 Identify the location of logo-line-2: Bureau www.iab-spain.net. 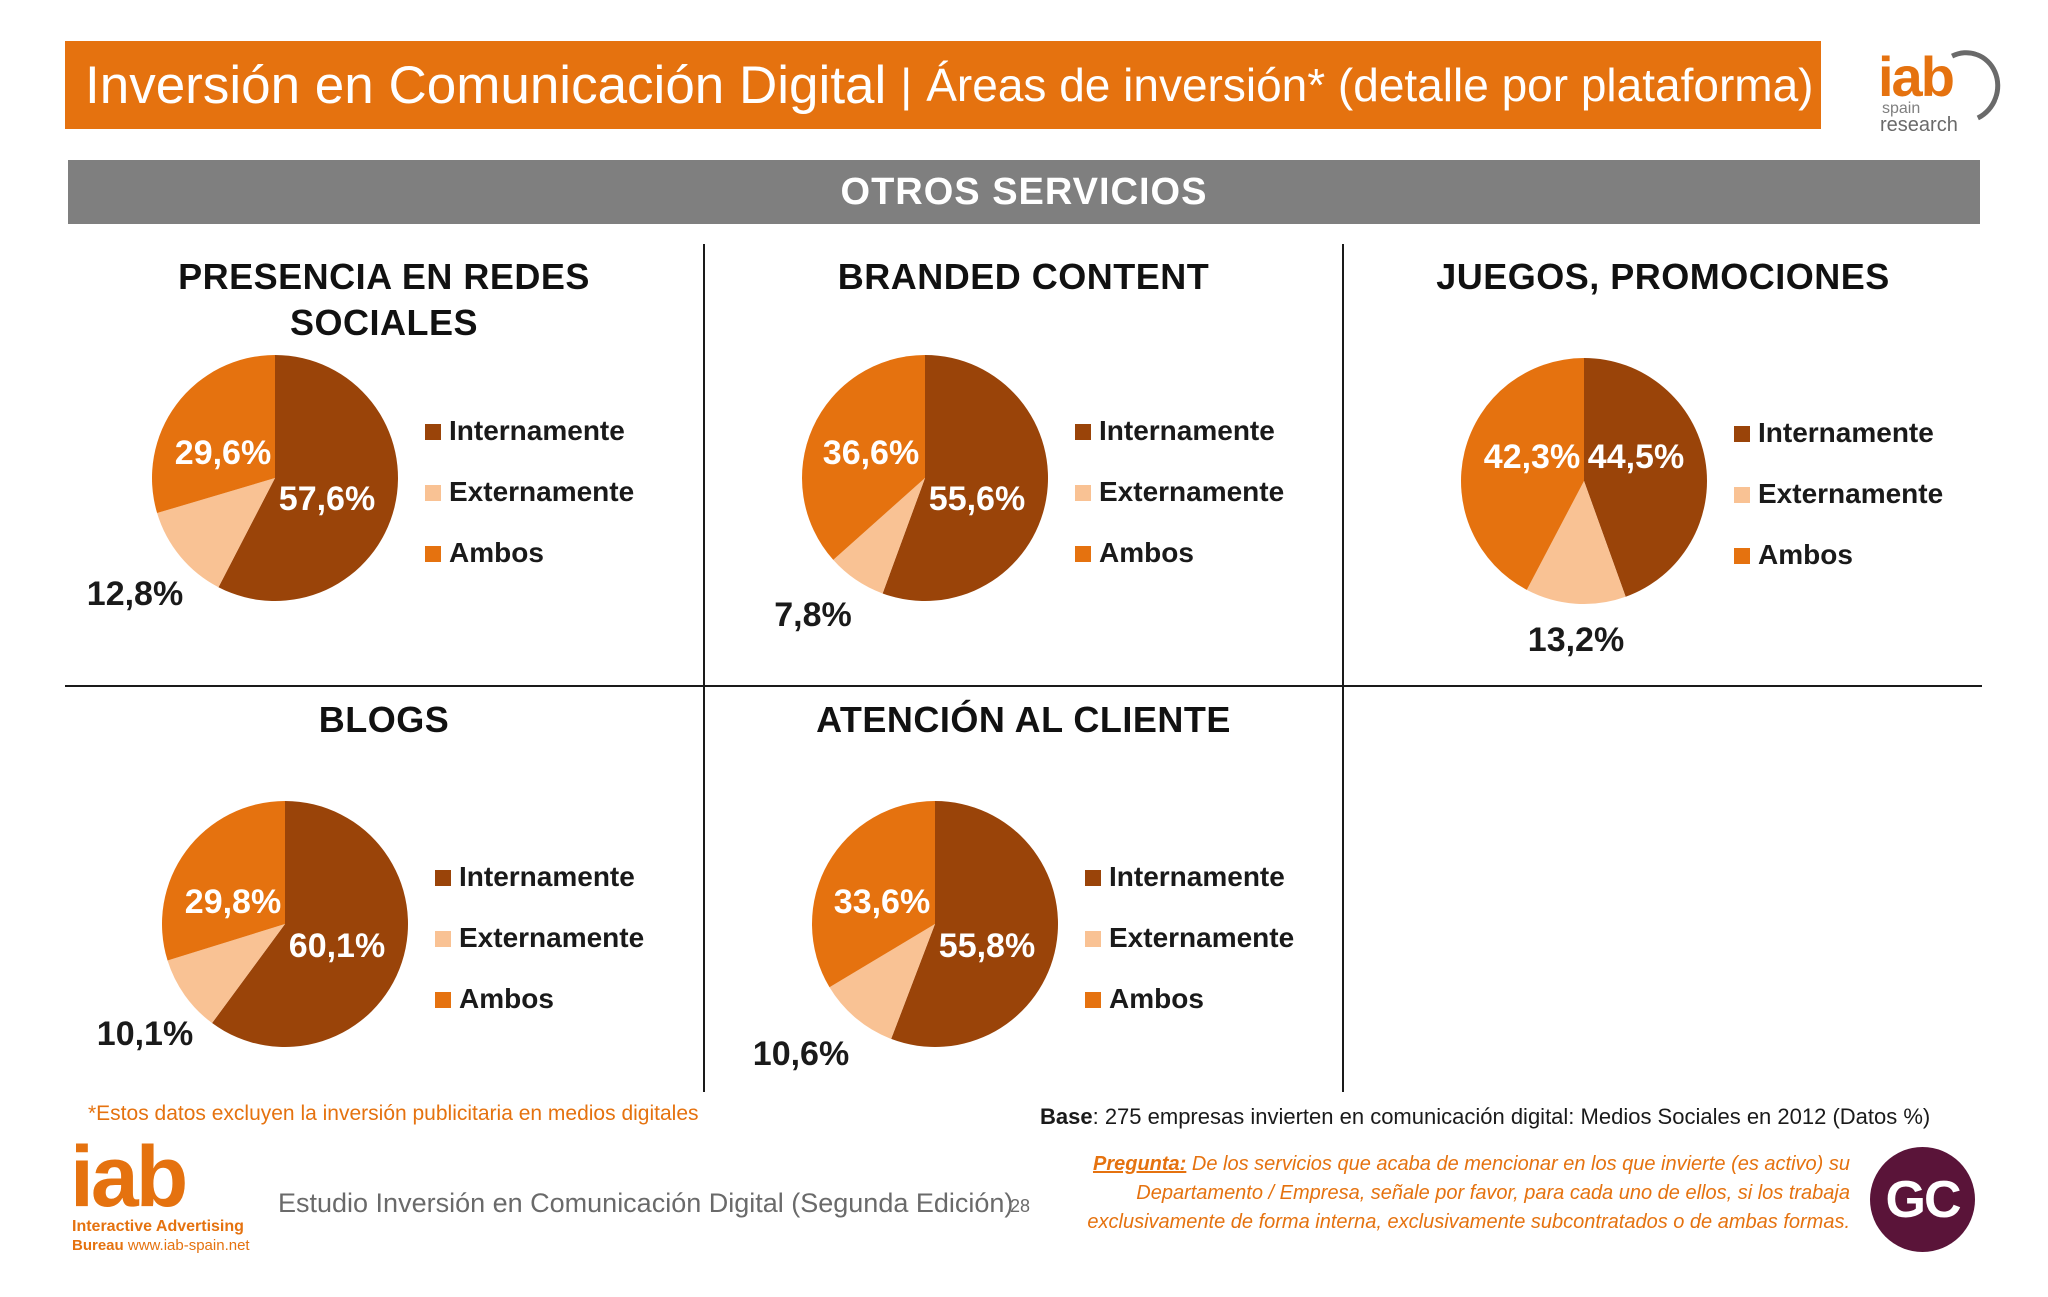
(161, 1245).